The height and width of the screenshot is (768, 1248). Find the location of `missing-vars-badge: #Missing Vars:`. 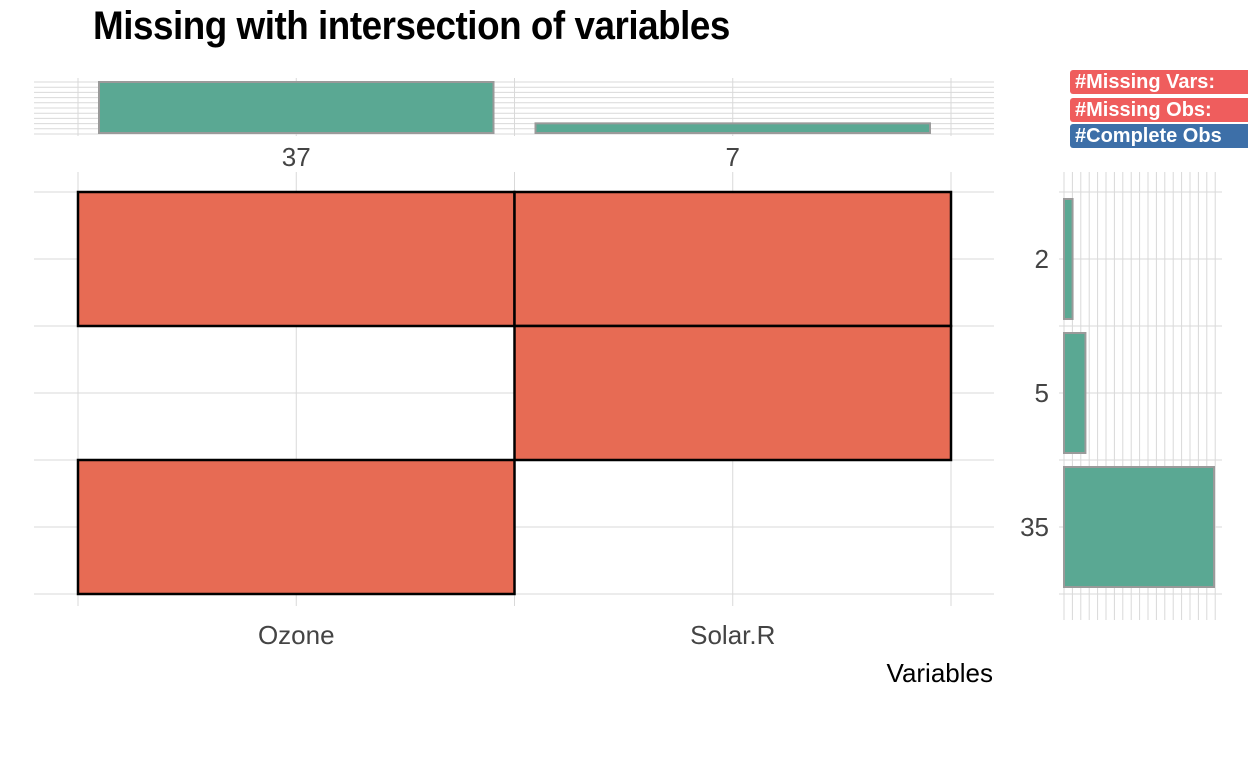

missing-vars-badge: #Missing Vars: is located at coordinates (1159, 82).